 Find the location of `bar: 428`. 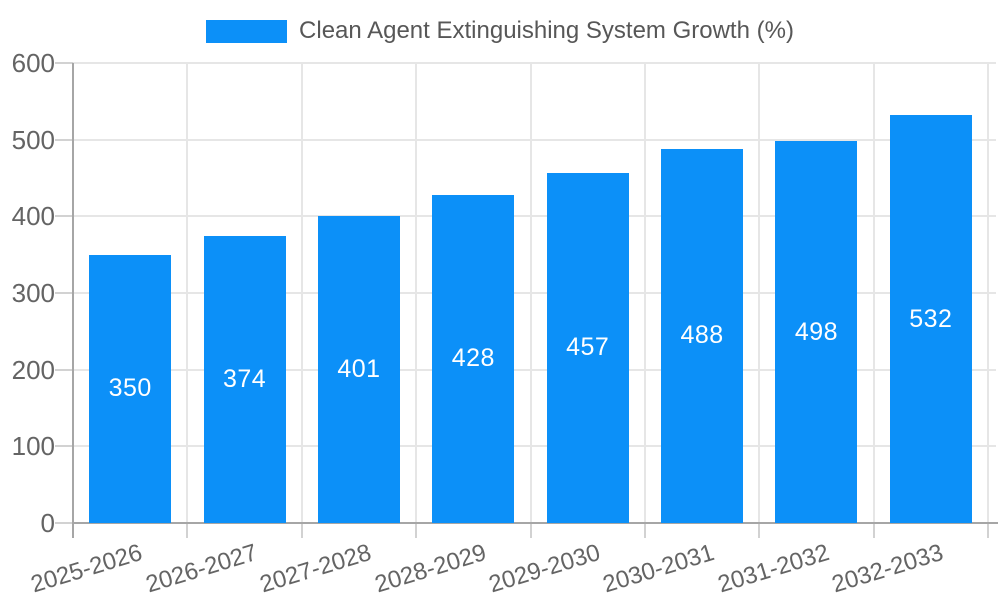

bar: 428 is located at coordinates (473, 358).